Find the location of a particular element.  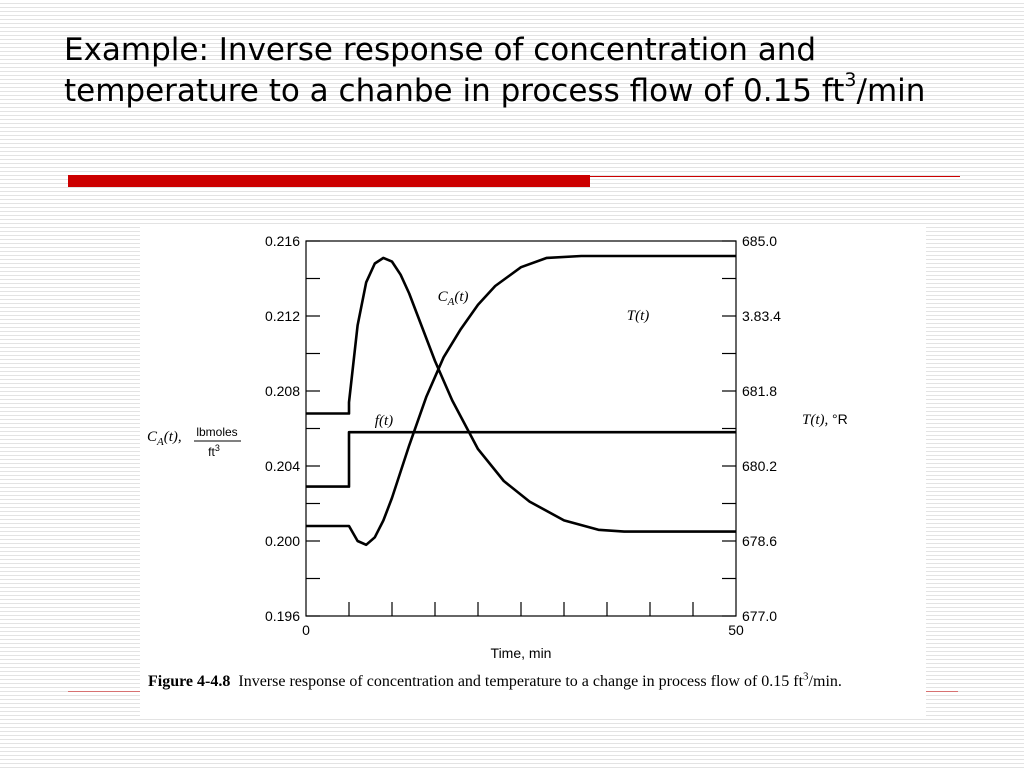

series-label: T(t) is located at coordinates (638, 316).